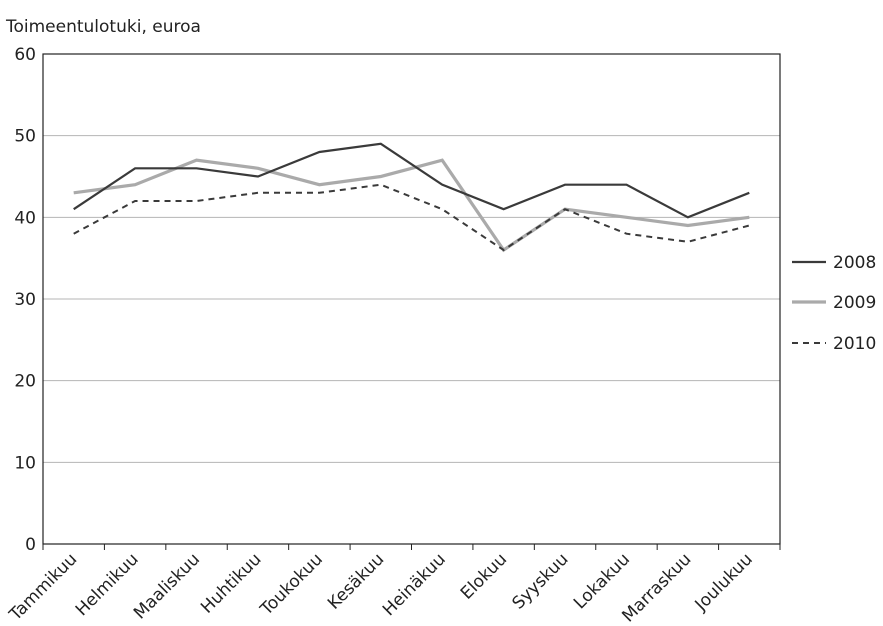 This screenshot has height=626, width=883. I want to click on x-tick-label: Lokakuu, so click(602, 581).